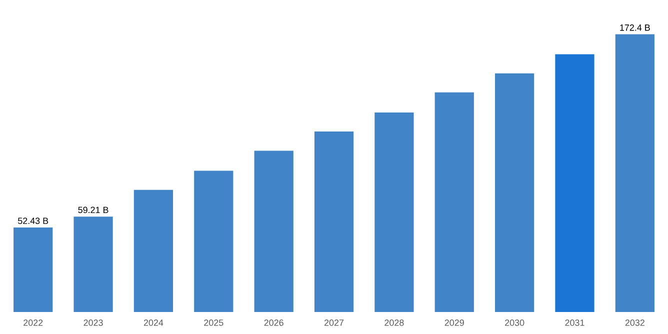 The image size is (668, 334). What do you see at coordinates (334, 323) in the screenshot?
I see `x-tick-label: 2027` at bounding box center [334, 323].